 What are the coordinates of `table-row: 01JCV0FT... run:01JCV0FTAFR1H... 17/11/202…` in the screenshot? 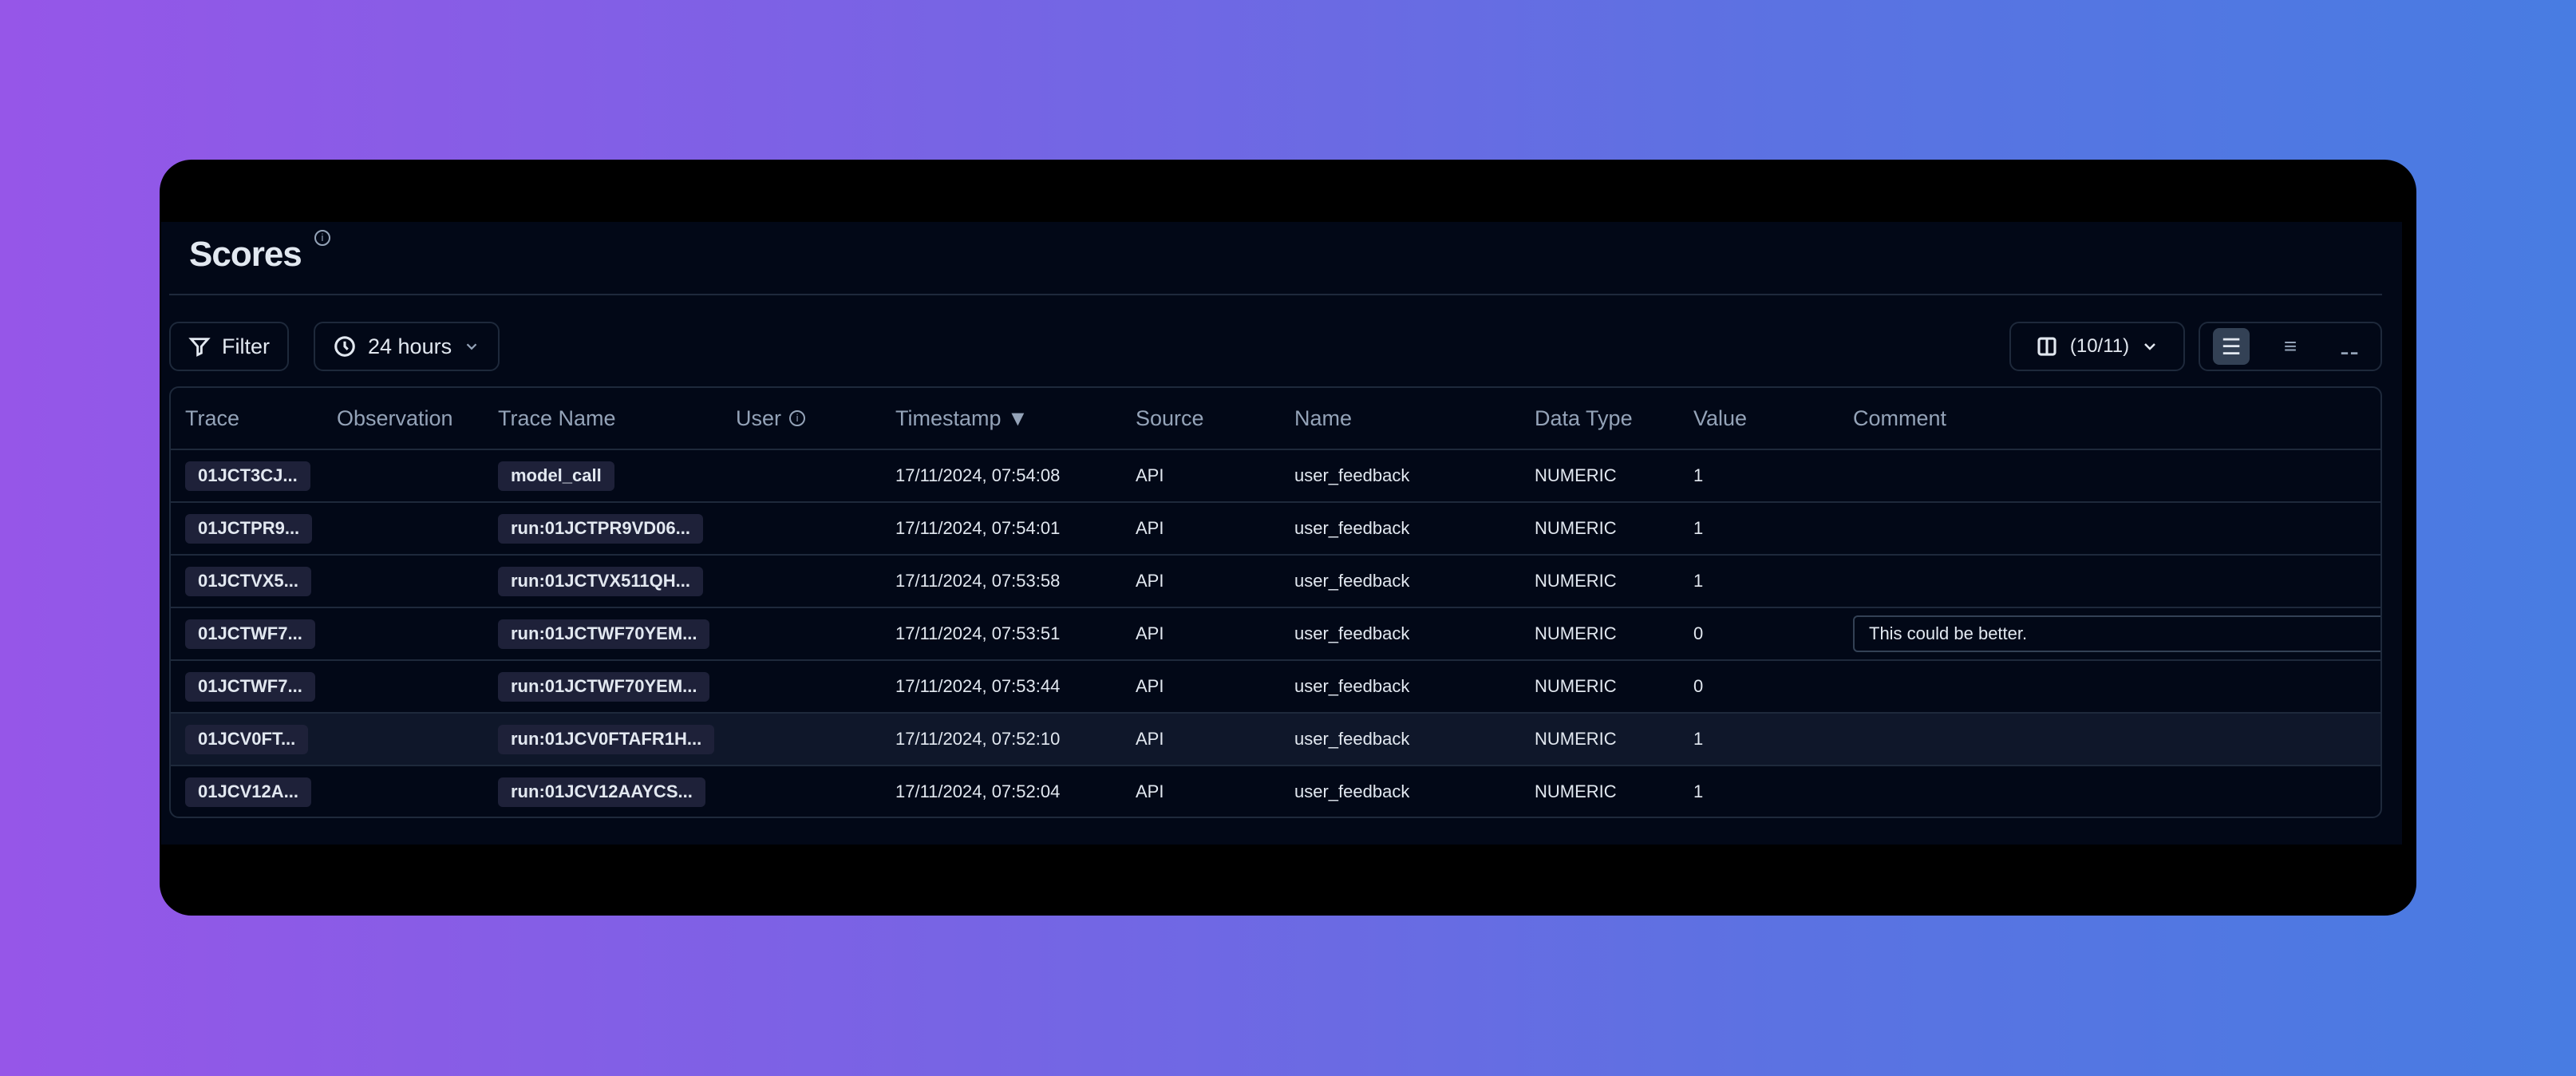 It's located at (1275, 740).